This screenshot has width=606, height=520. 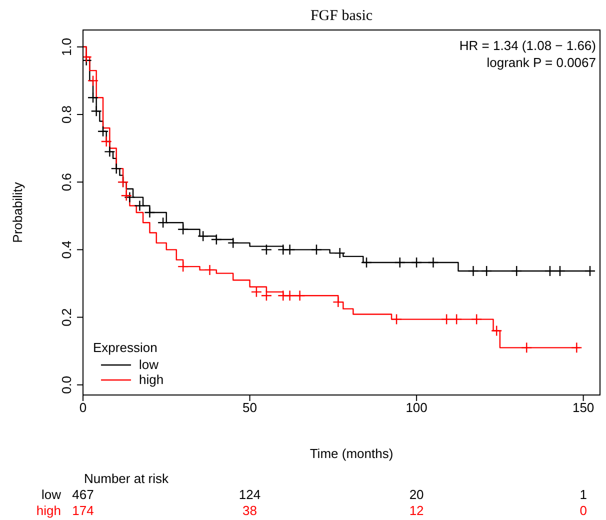 I want to click on text: 20, so click(x=416, y=494).